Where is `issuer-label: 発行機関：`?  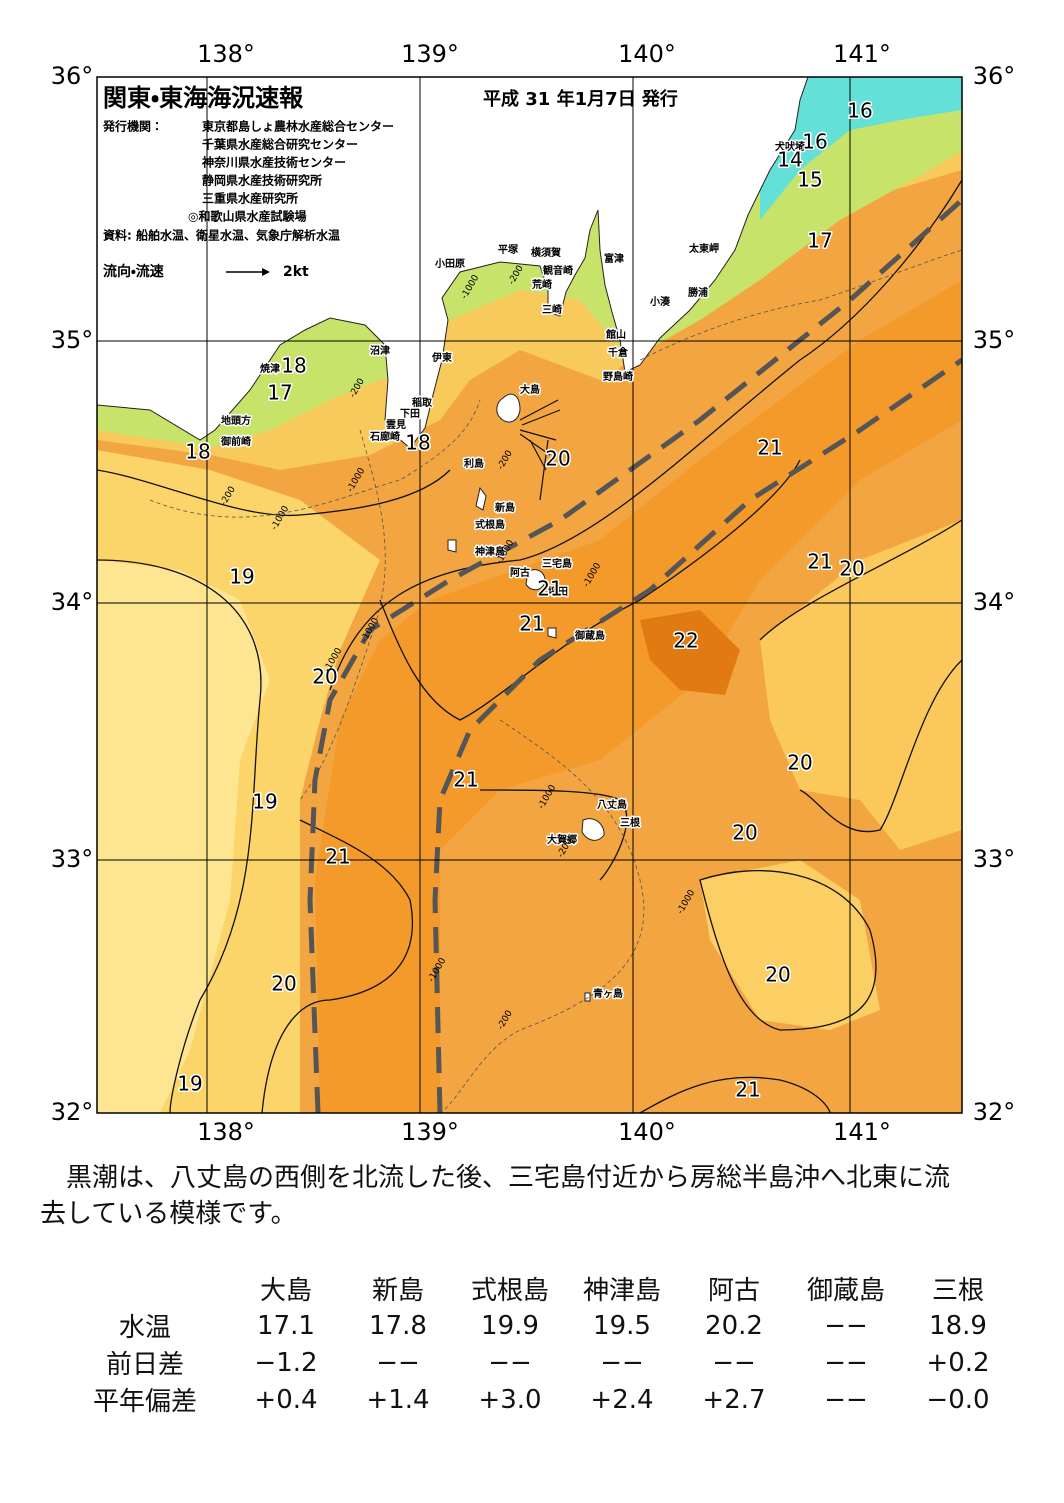 issuer-label: 発行機関： is located at coordinates (132, 126).